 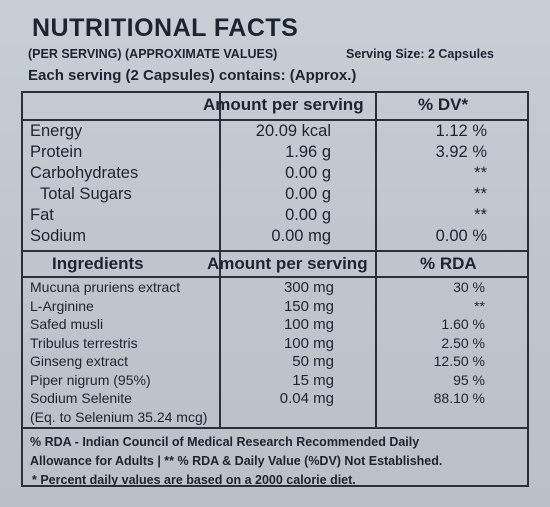 What do you see at coordinates (42, 215) in the screenshot?
I see `nutrient-name: Fat` at bounding box center [42, 215].